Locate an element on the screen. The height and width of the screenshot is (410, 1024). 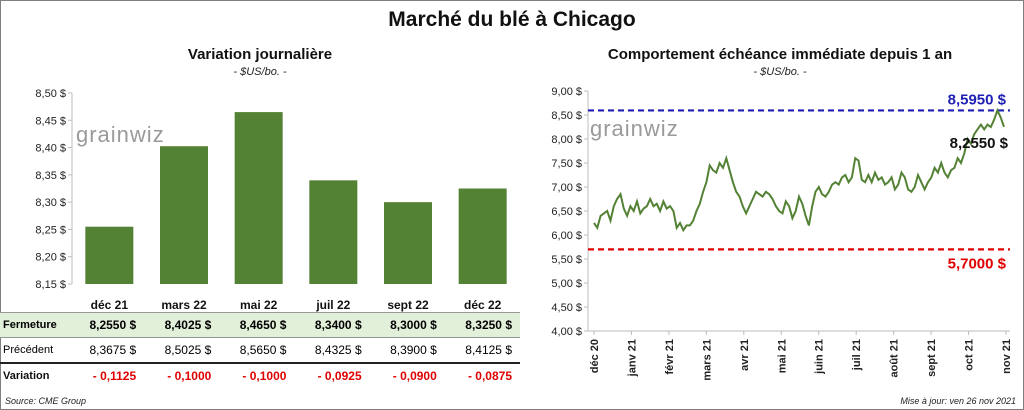
row-label: Variation is located at coordinates (26, 376).